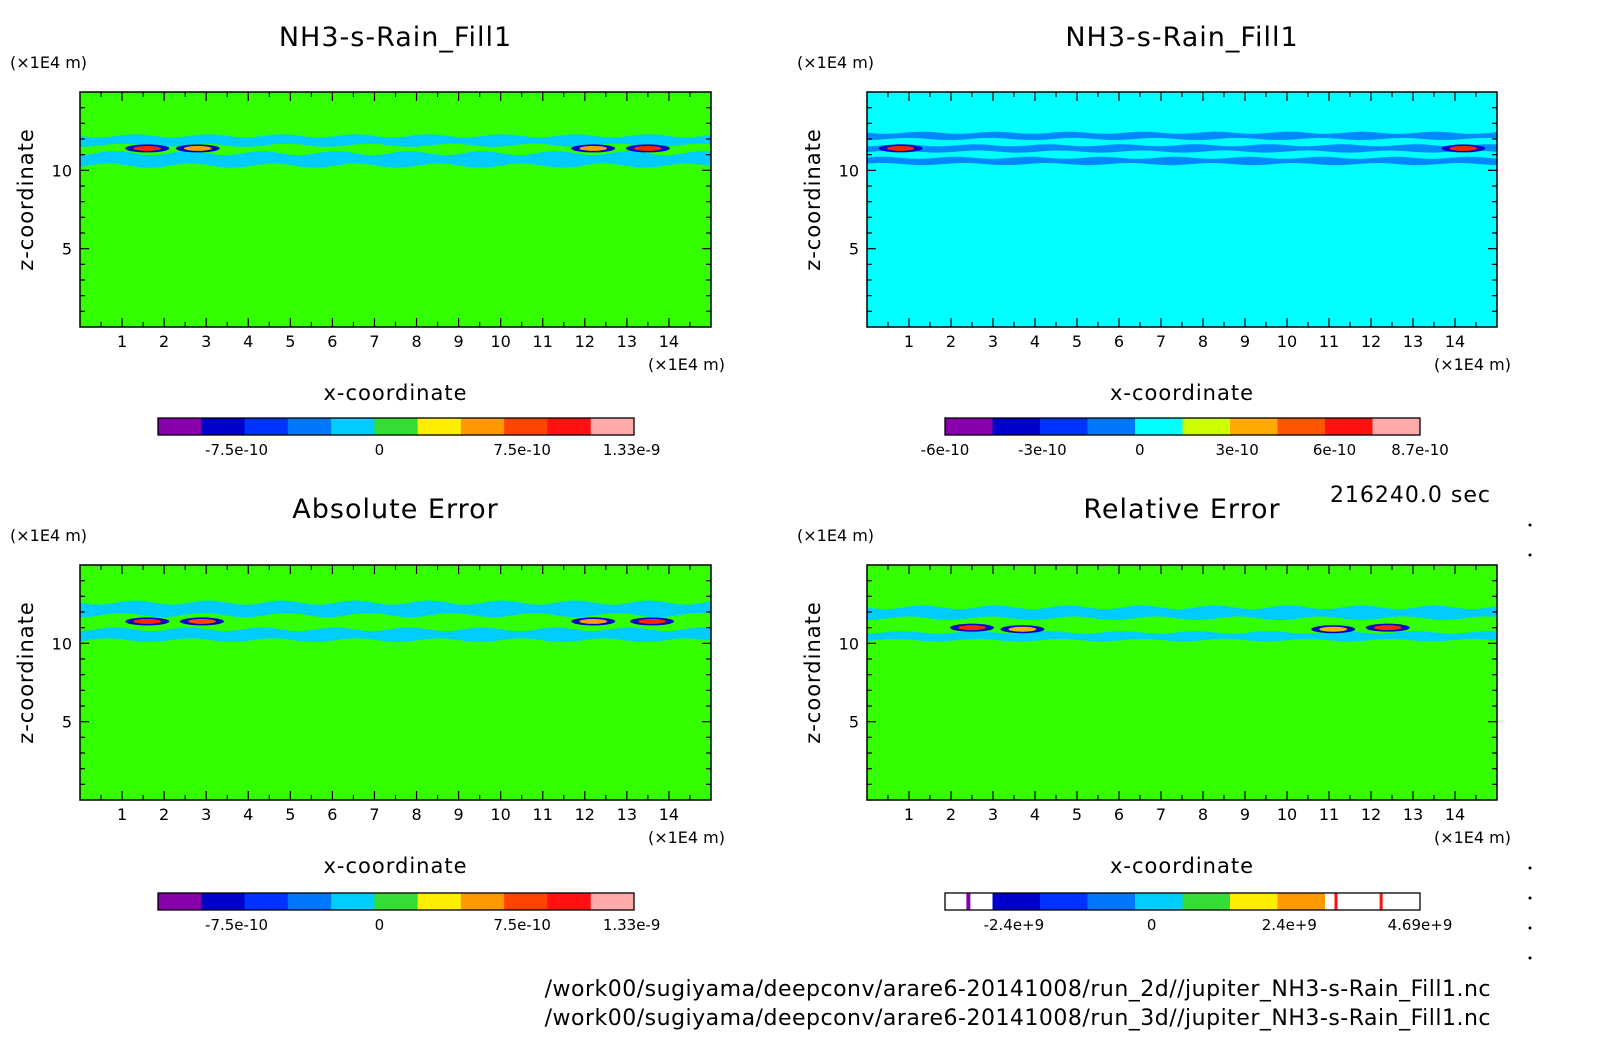 This screenshot has height=1054, width=1604. Describe the element at coordinates (395, 209) in the screenshot. I see `field-background` at that location.